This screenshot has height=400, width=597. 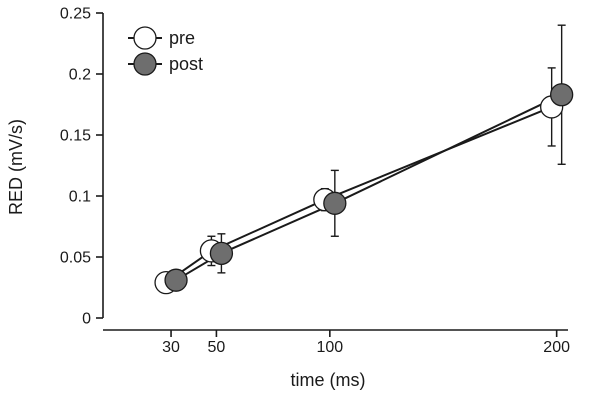 I want to click on legend-marker-pre, so click(x=145, y=38).